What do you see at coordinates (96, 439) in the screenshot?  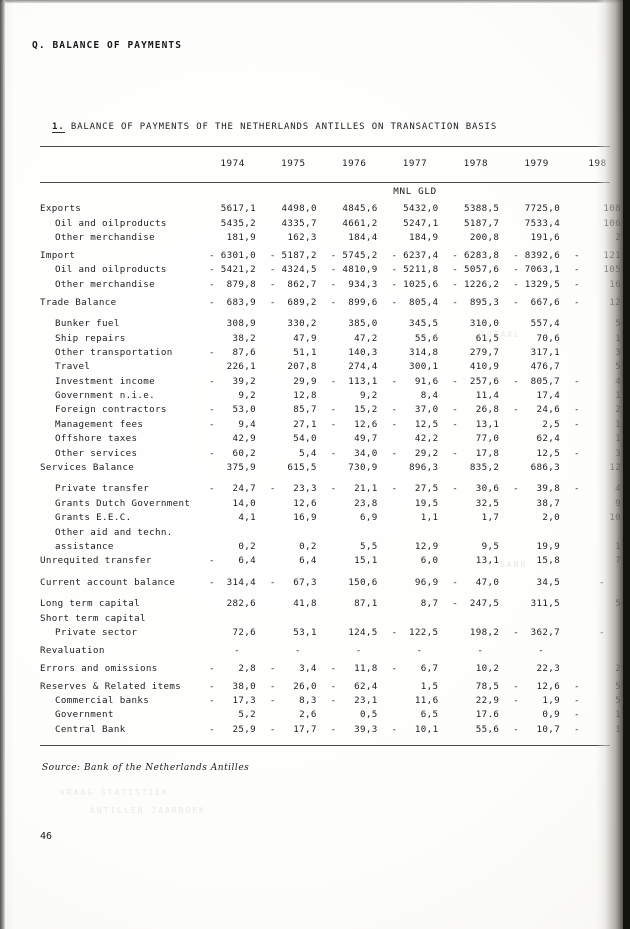 I see `row-label: Offshore taxes` at bounding box center [96, 439].